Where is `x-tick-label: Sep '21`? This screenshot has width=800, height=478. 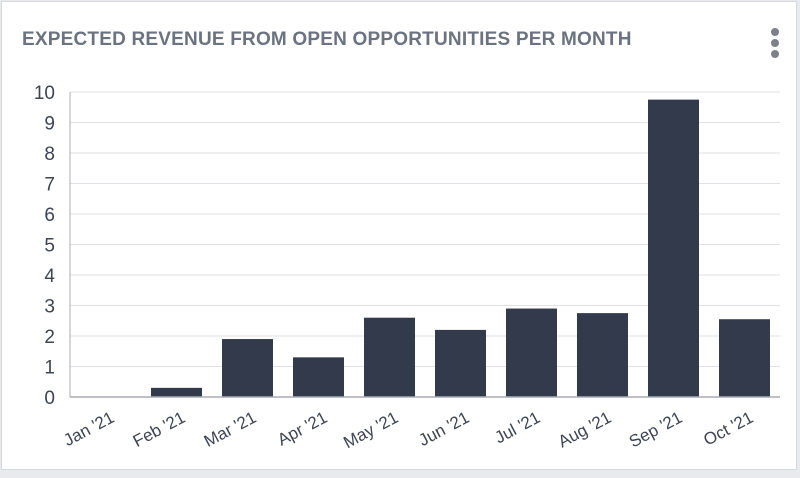
x-tick-label: Sep '21 is located at coordinates (655, 430).